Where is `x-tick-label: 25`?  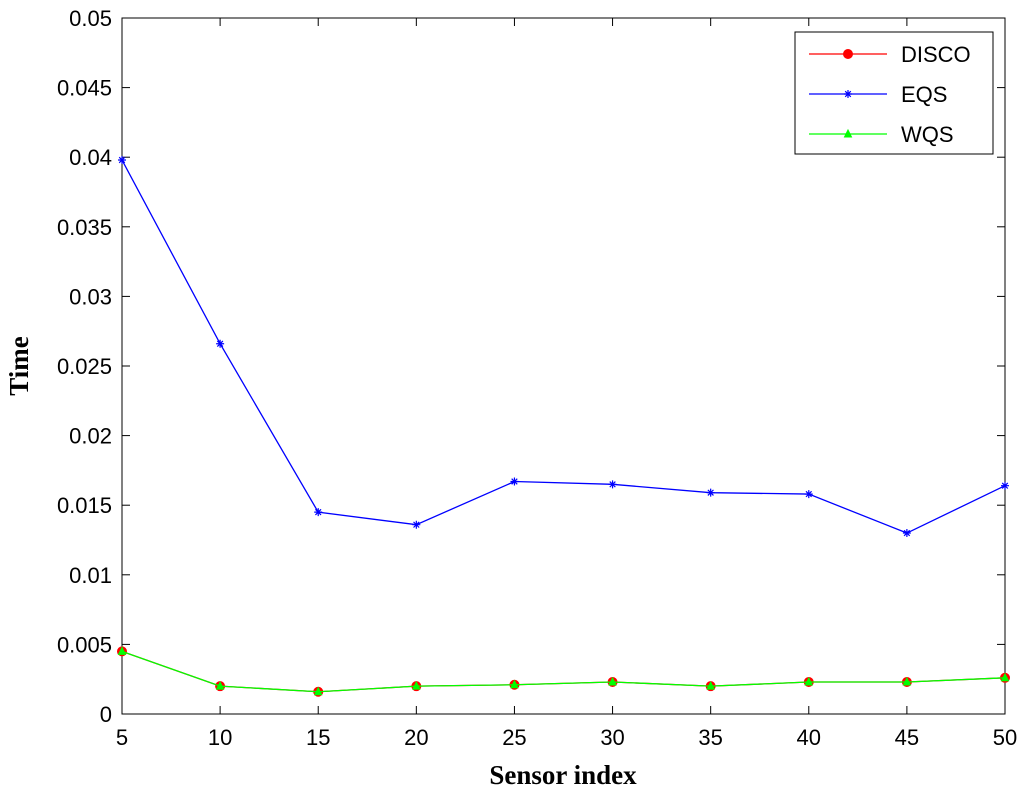
x-tick-label: 25 is located at coordinates (514, 737).